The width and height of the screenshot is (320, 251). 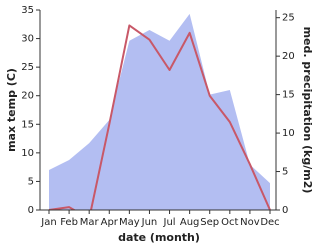 What do you see at coordinates (129, 222) in the screenshot?
I see `x-tick-label: May` at bounding box center [129, 222].